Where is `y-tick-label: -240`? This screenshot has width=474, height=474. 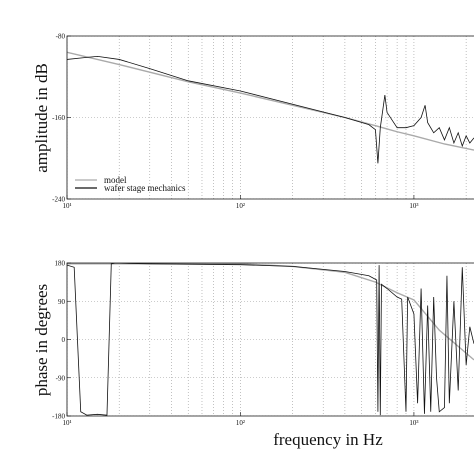
y-tick-label: -240 is located at coordinates (58, 200).